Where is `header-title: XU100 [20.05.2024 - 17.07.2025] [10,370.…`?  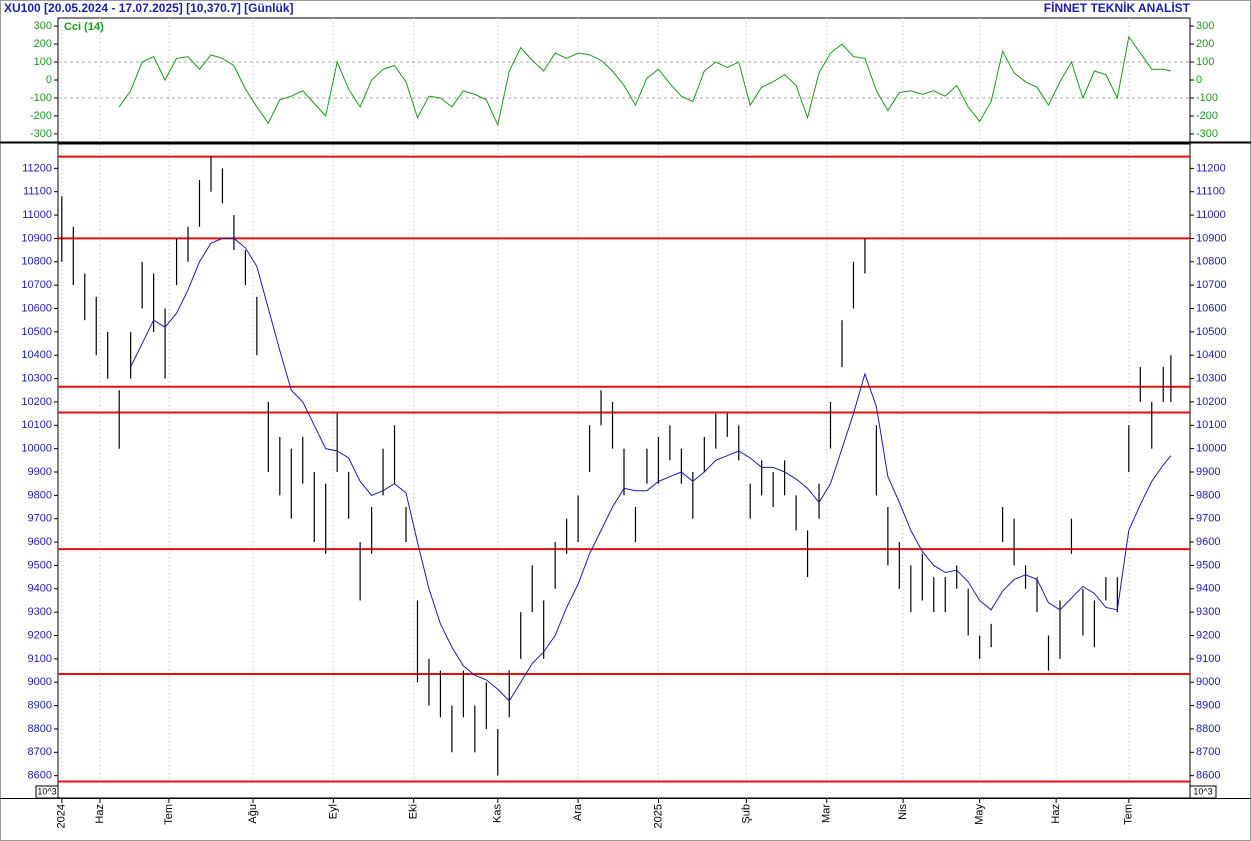
header-title: XU100 [20.05.2024 - 17.07.2025] [10,370.… is located at coordinates (149, 8).